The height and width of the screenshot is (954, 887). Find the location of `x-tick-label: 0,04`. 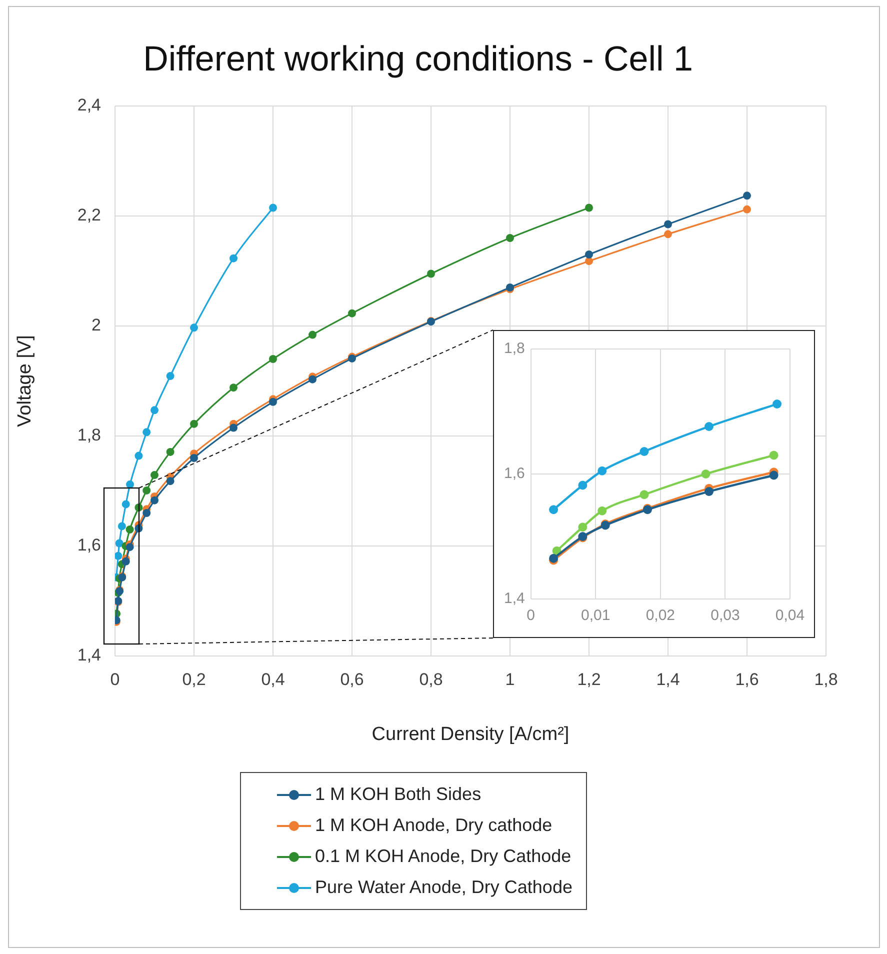

x-tick-label: 0,04 is located at coordinates (790, 615).